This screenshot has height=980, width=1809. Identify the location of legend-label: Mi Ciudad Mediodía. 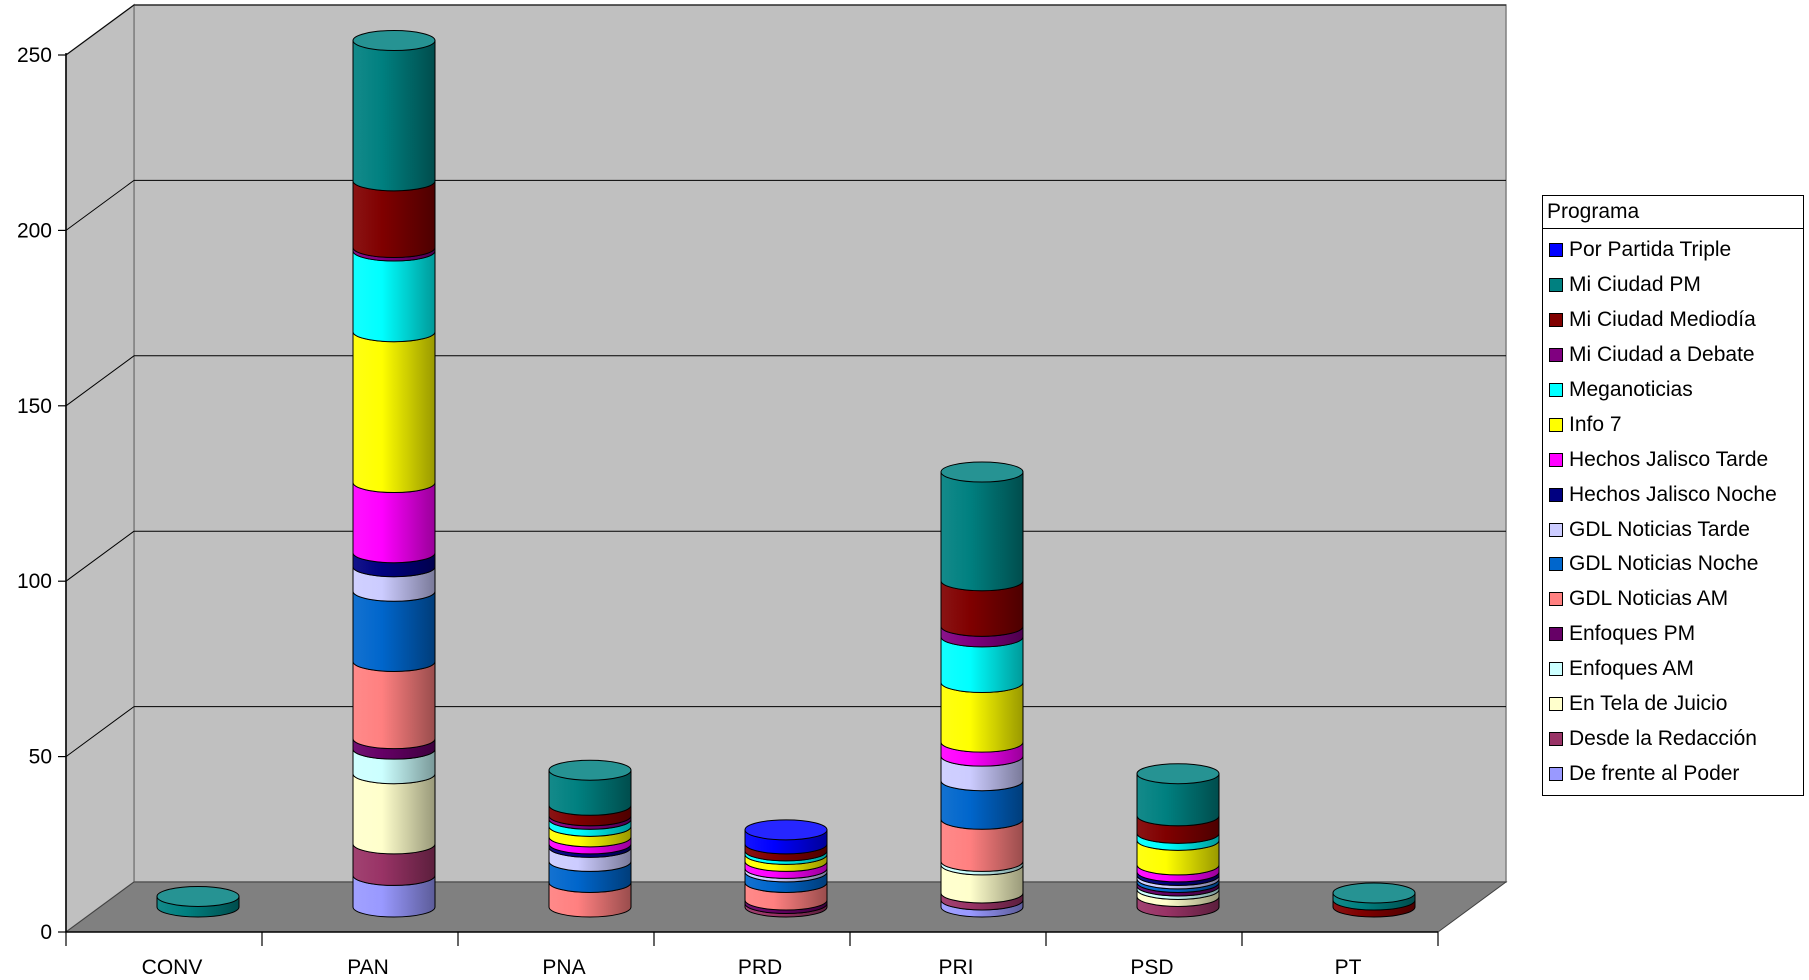
(1662, 320).